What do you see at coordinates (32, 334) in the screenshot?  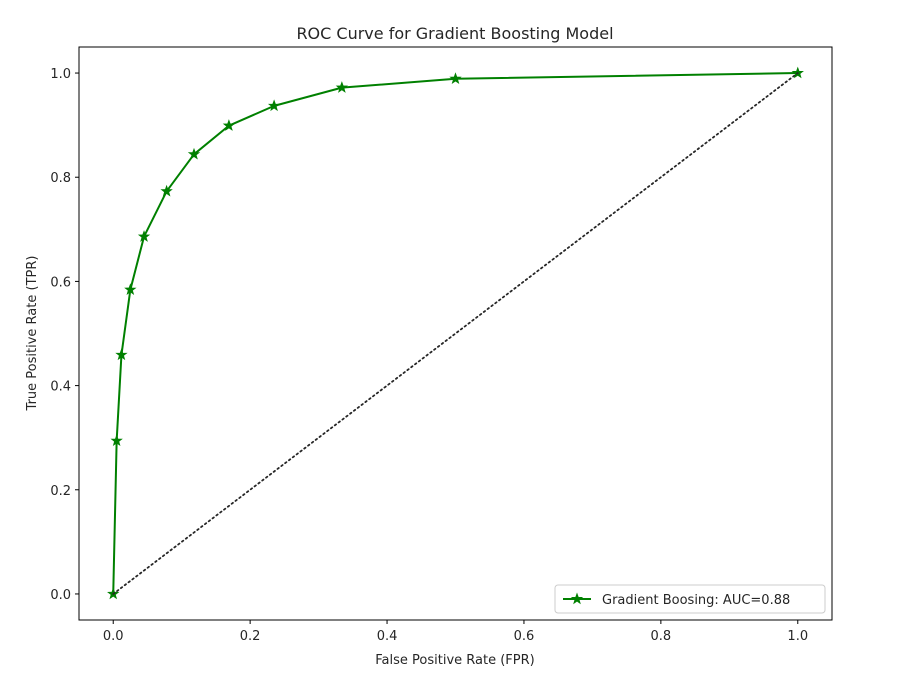 I see `y-axis-title: True Positive Rate (TPR)` at bounding box center [32, 334].